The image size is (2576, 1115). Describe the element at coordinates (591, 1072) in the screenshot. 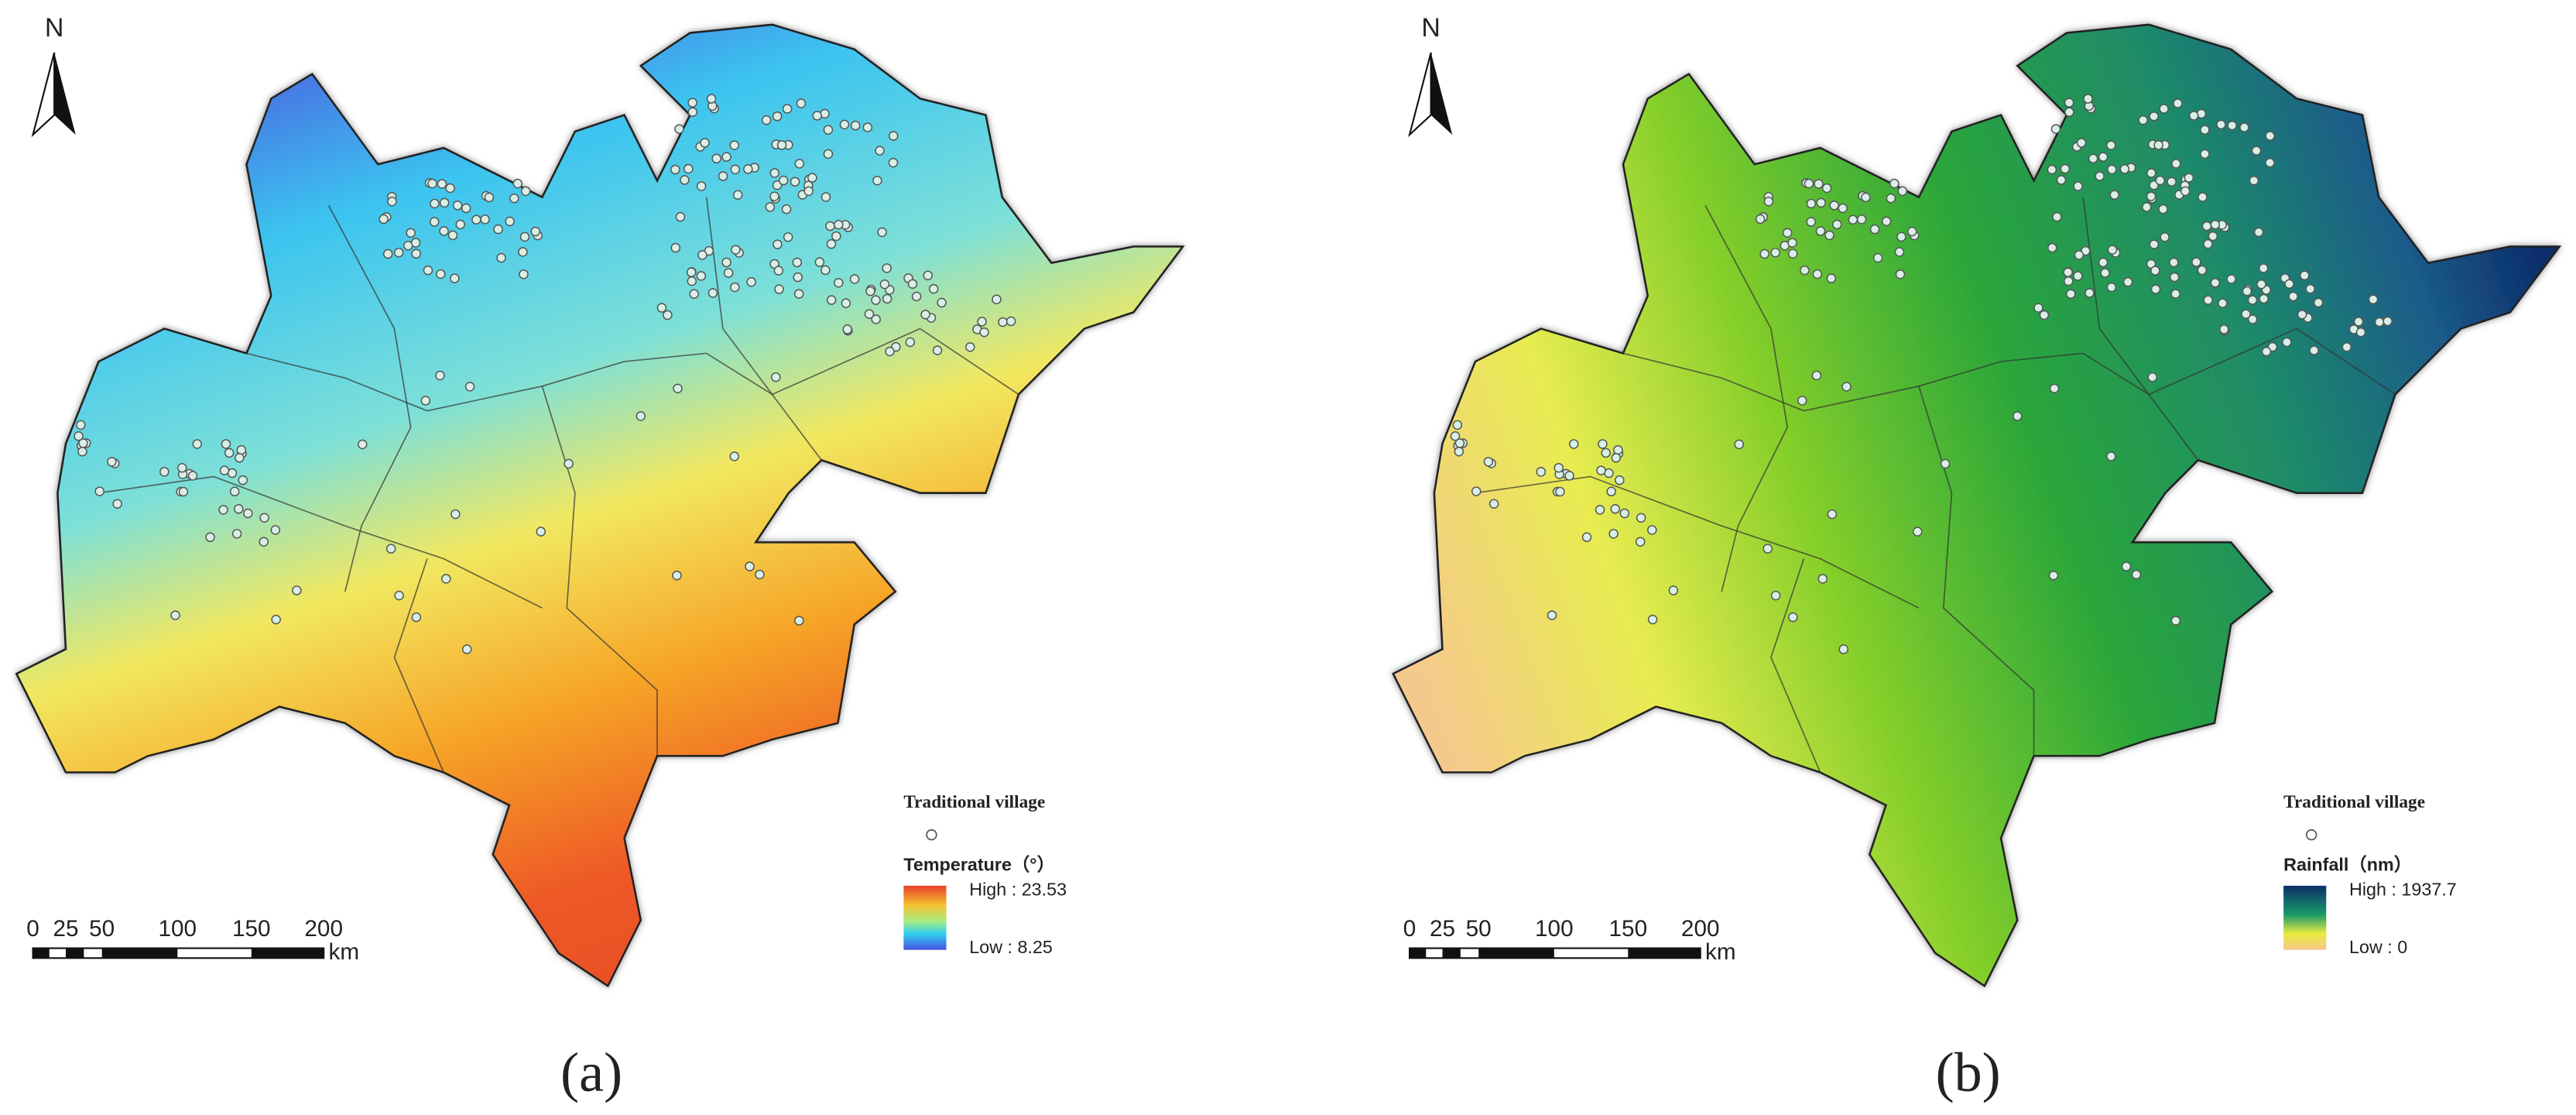

I see `panel-caption: (a)` at that location.